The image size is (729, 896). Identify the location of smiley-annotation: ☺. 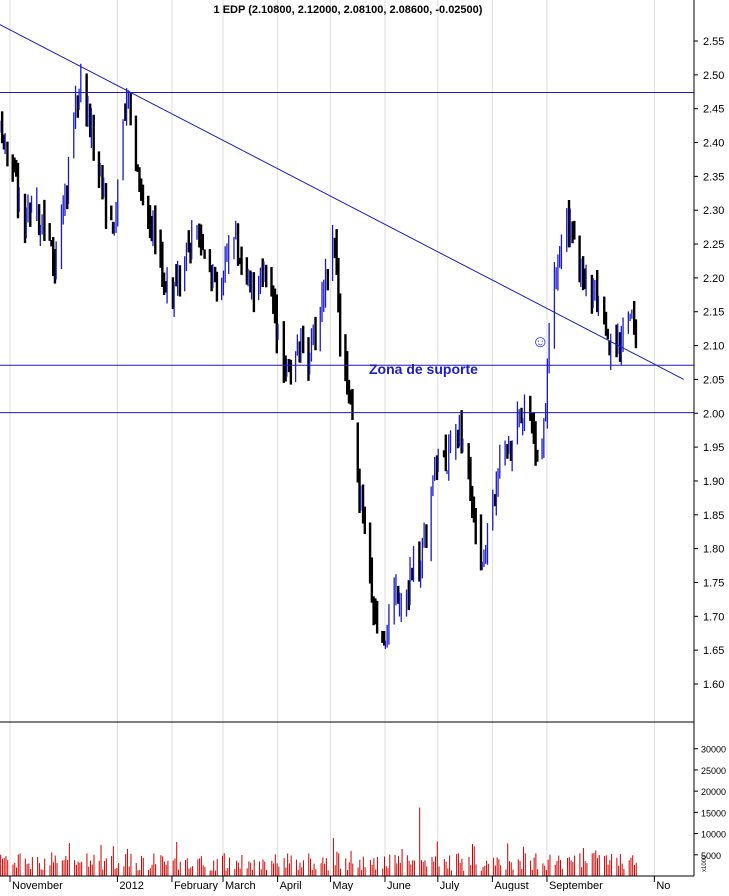
(540, 341).